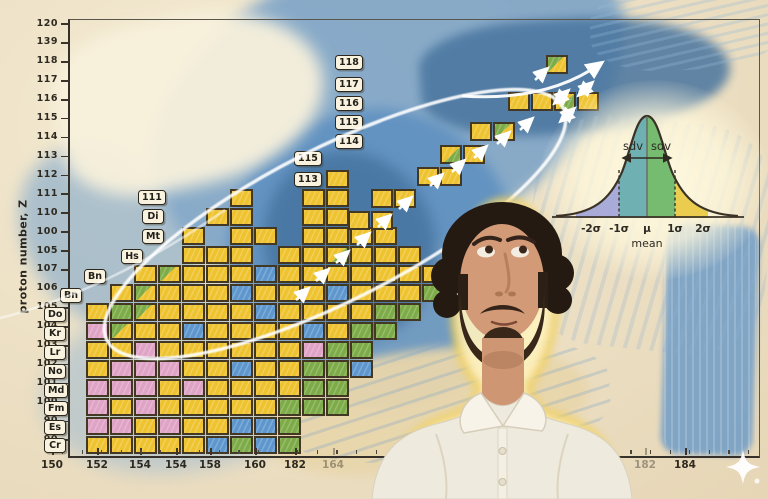  Describe the element at coordinates (647, 229) in the screenshot. I see `tick-mu: μ` at that location.